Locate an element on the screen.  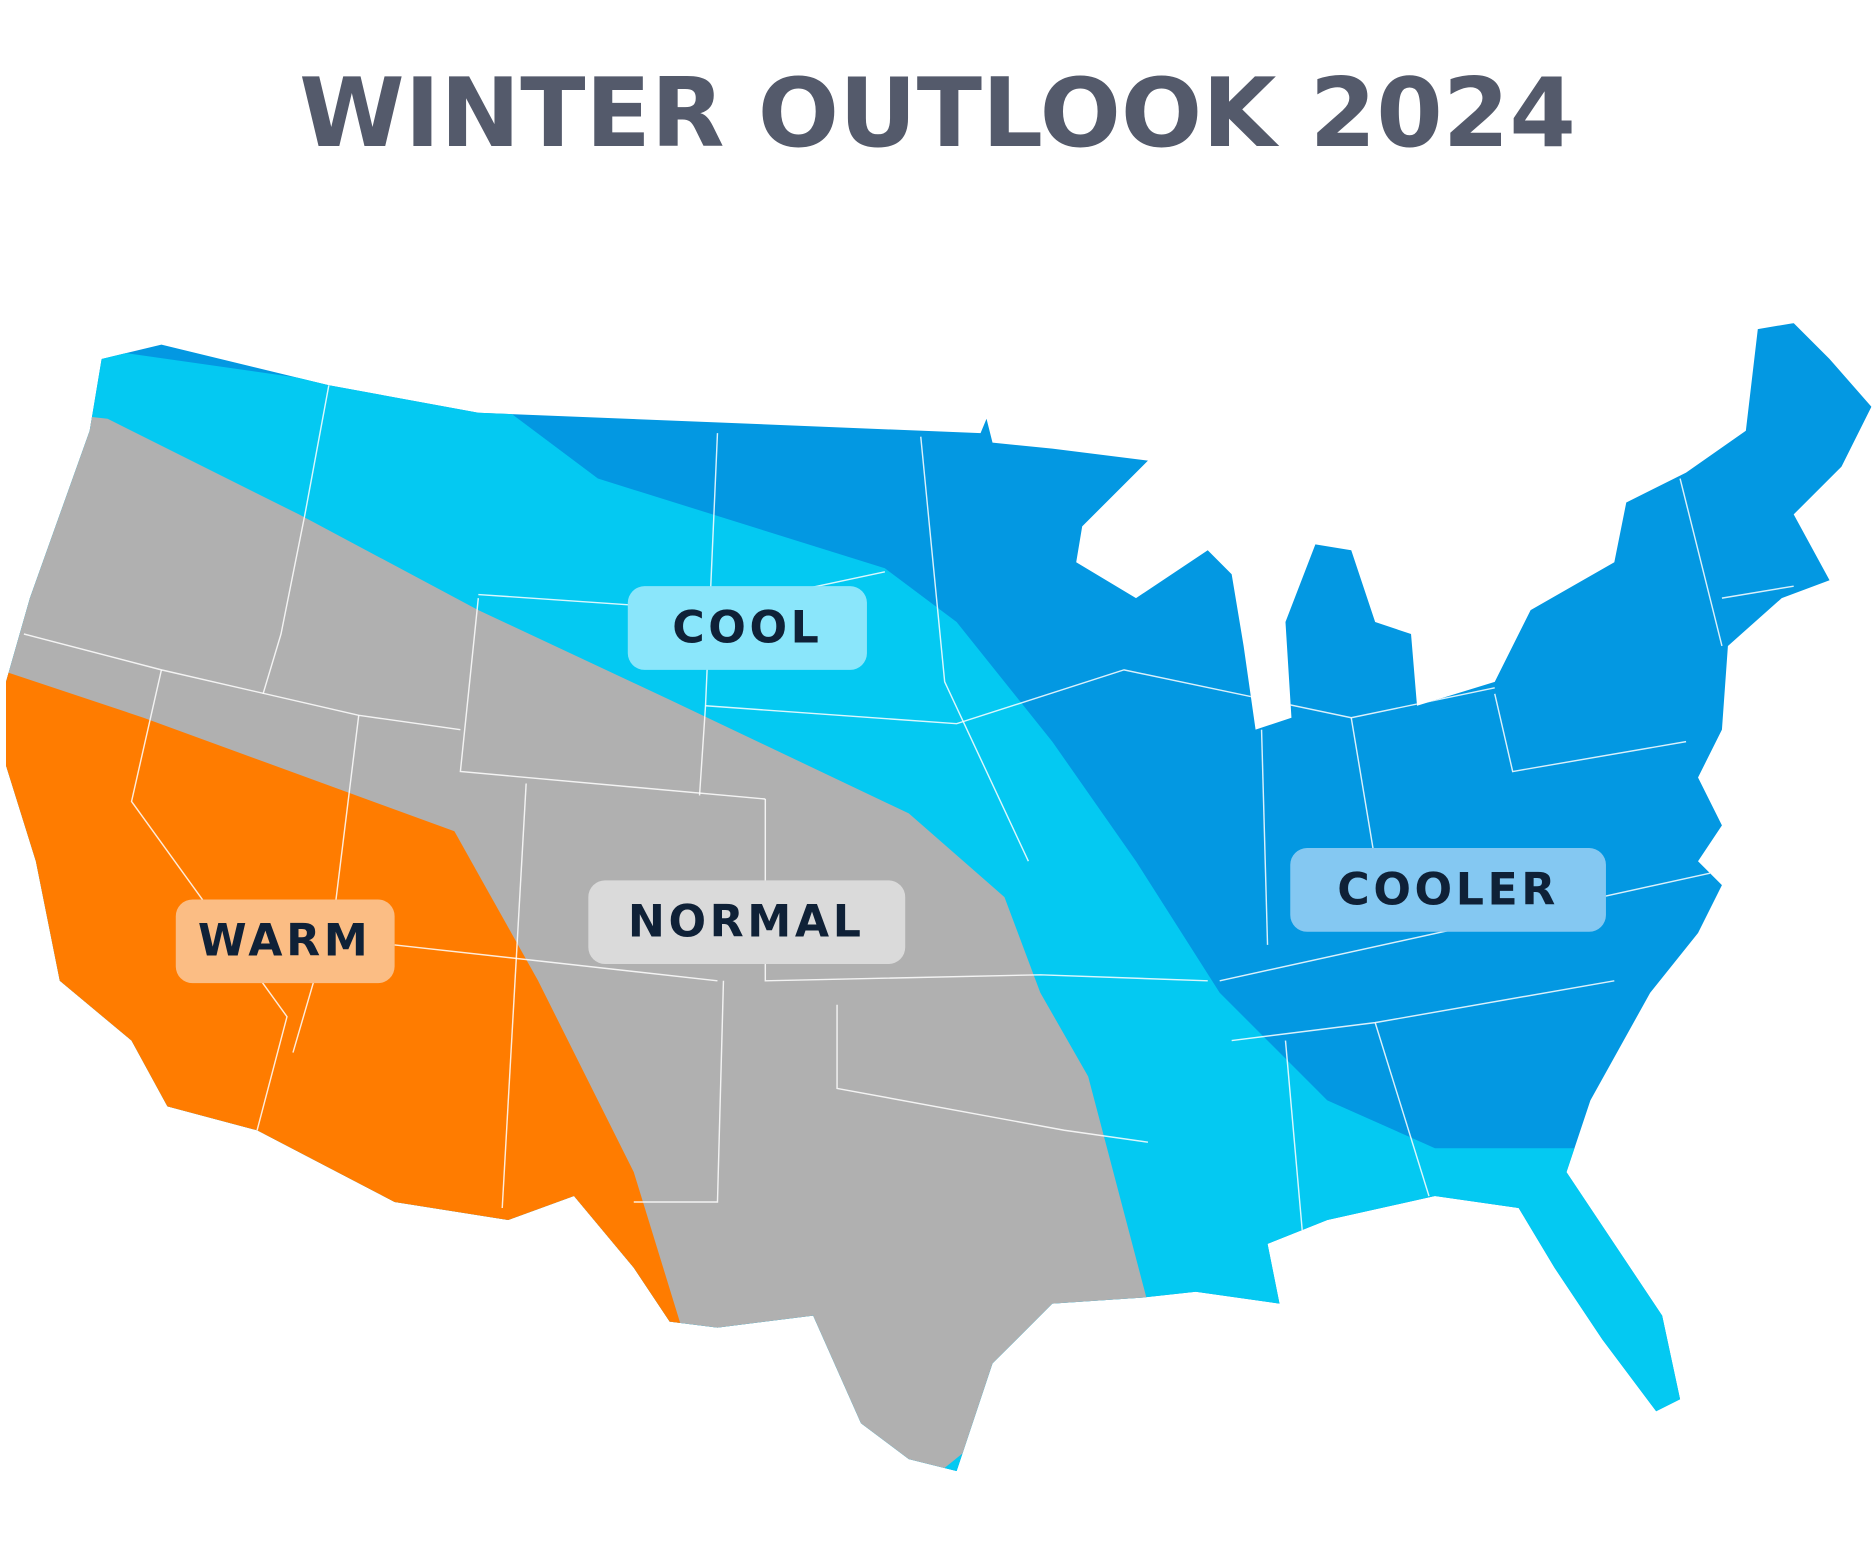
title: WINTER OUTLOOK 2024 is located at coordinates (937, 113).